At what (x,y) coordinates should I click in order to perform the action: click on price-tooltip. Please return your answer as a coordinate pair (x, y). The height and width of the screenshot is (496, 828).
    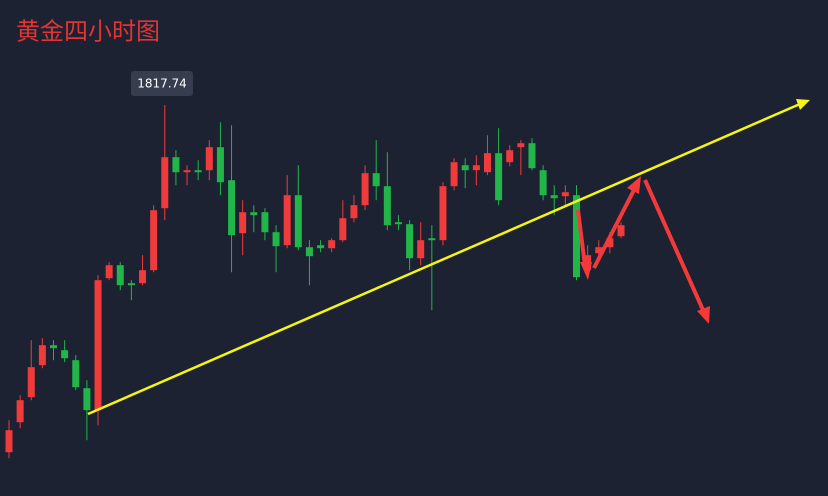
    Looking at the image, I should click on (162, 83).